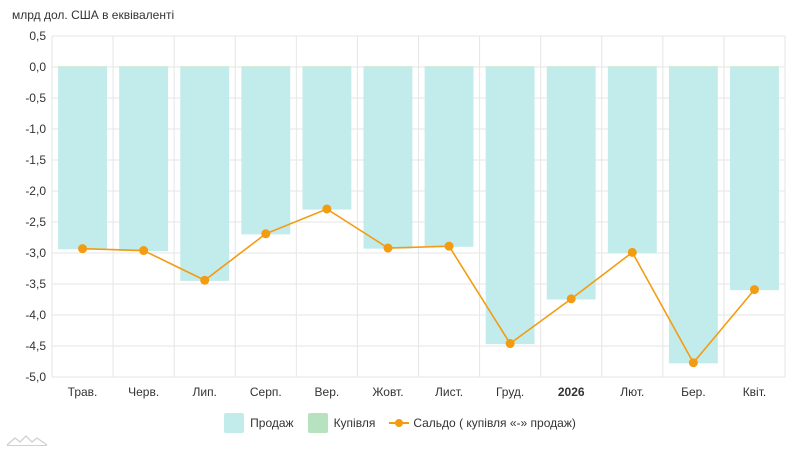 The height and width of the screenshot is (450, 800). I want to click on legend-label-balance: Сальдо ( купівля «-» продаж), so click(494, 423).